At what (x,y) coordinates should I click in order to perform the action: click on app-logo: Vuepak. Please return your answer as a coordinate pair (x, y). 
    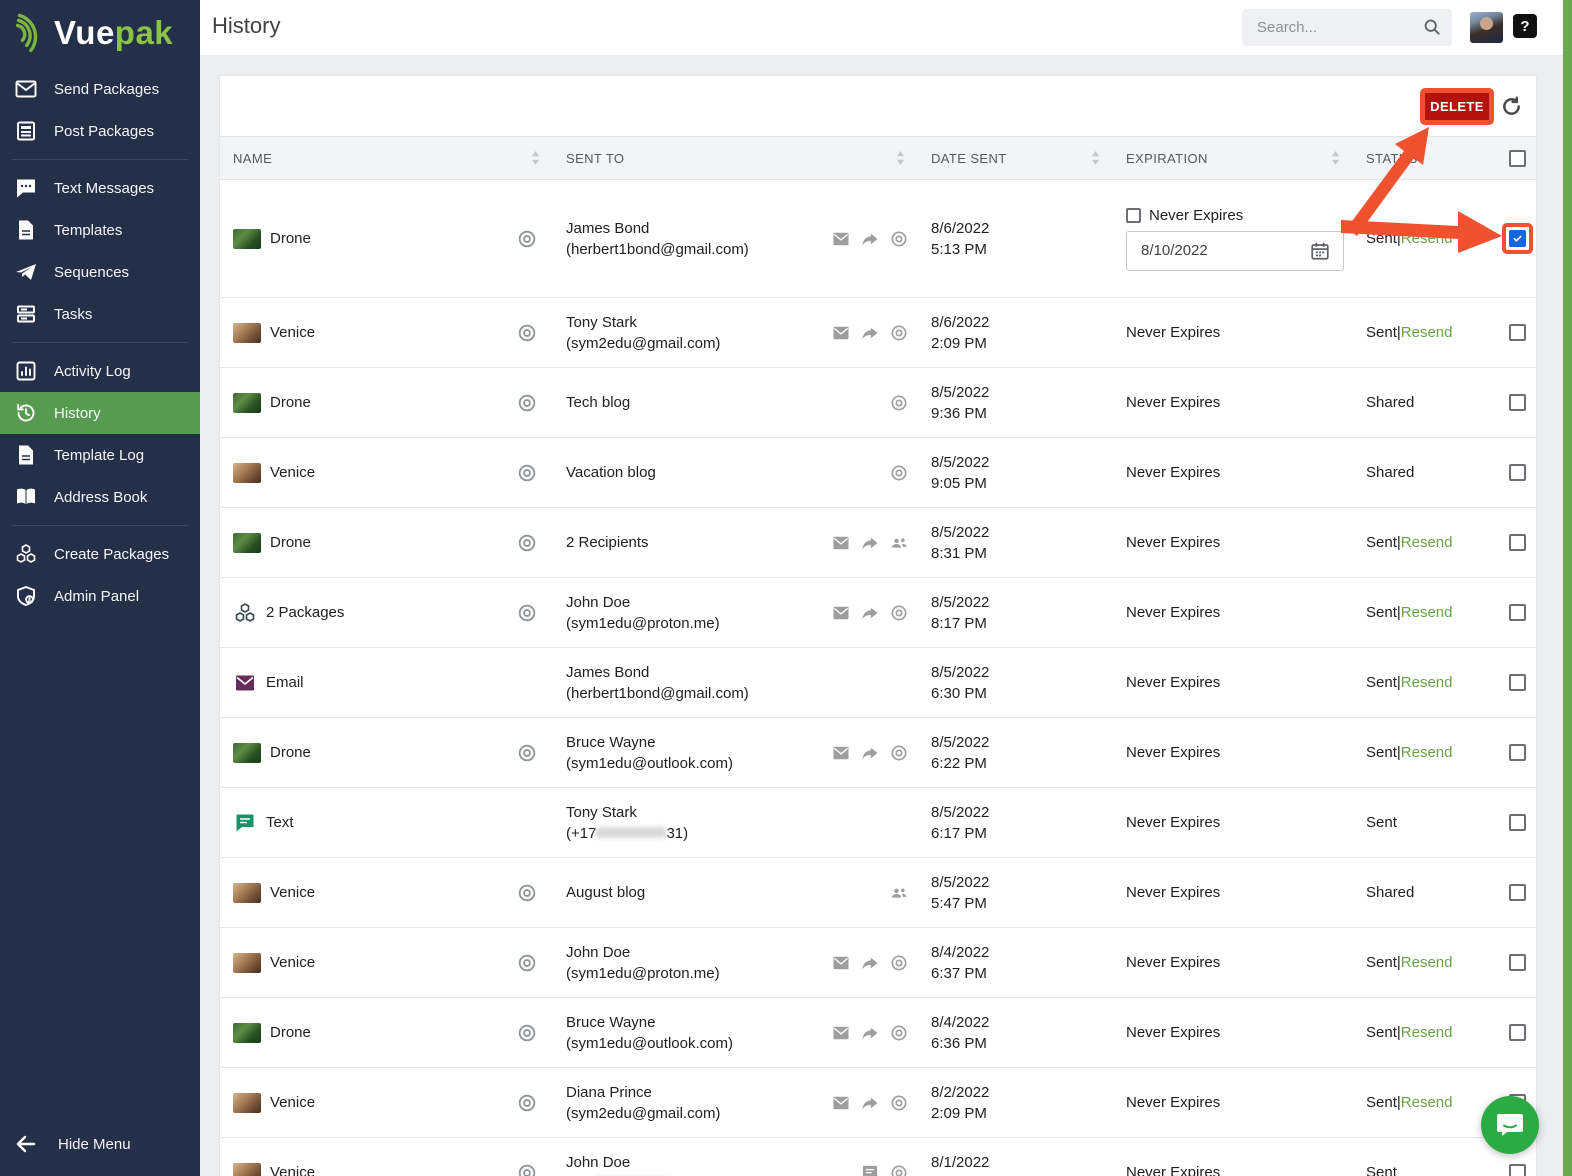
    Looking at the image, I should click on (100, 34).